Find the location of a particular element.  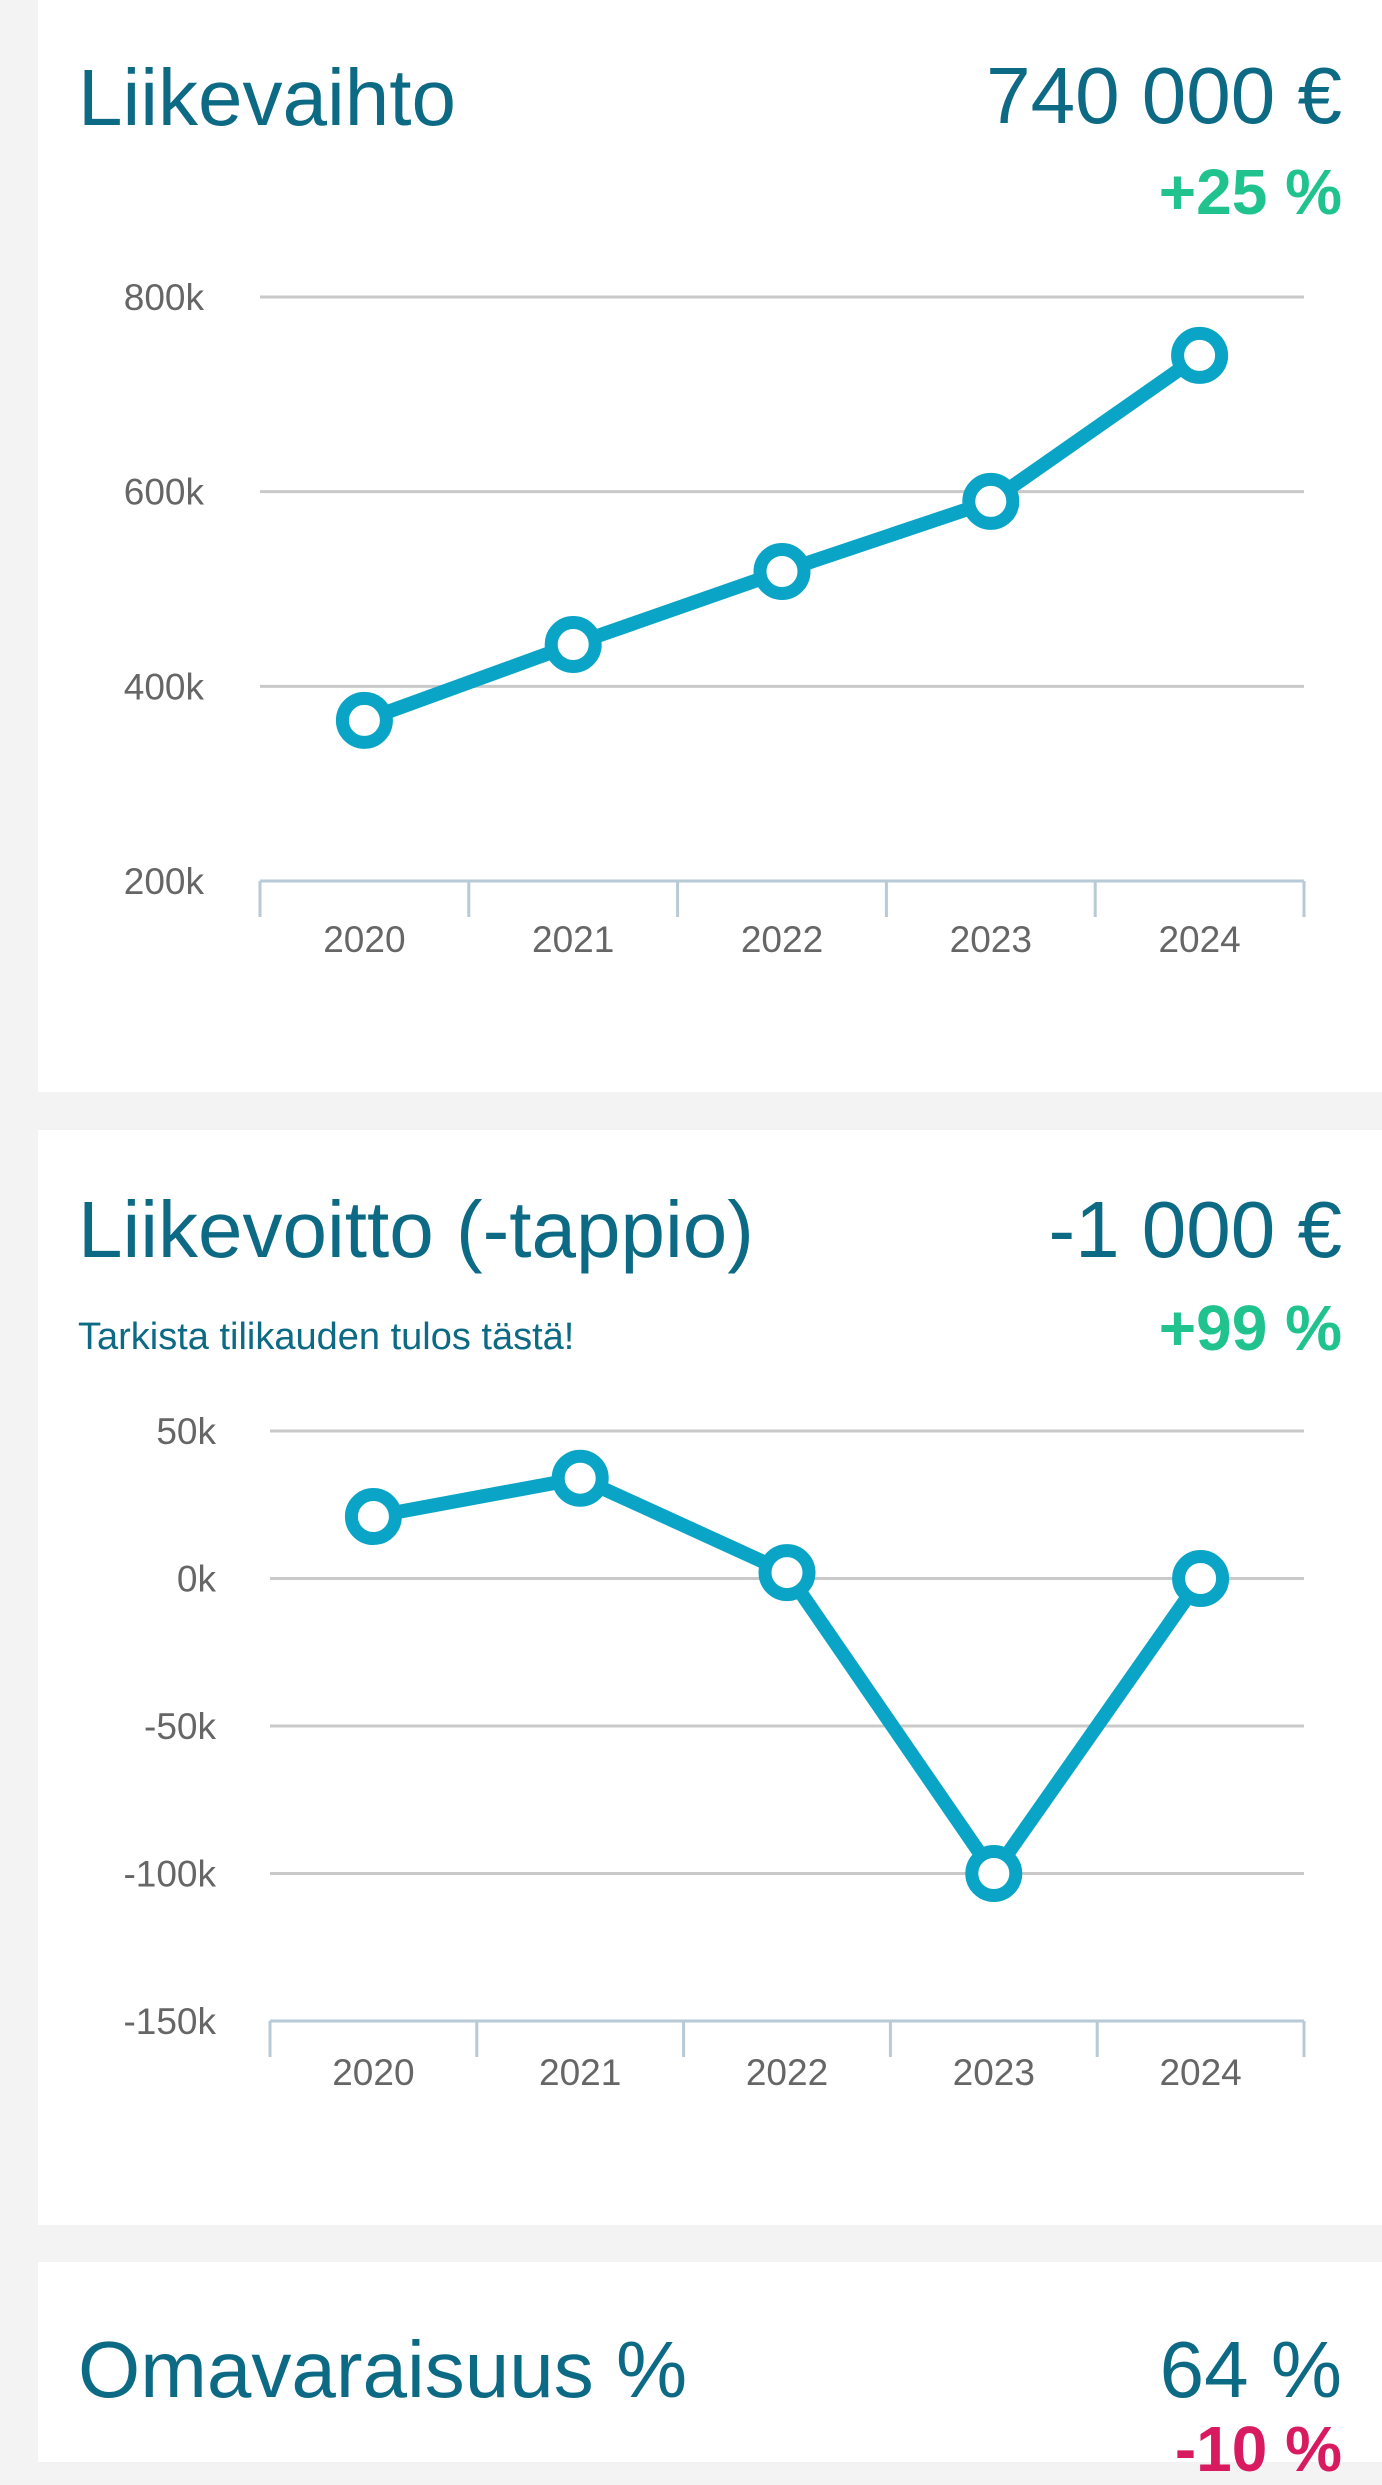

revenue-change: +25 % is located at coordinates (1250, 192).